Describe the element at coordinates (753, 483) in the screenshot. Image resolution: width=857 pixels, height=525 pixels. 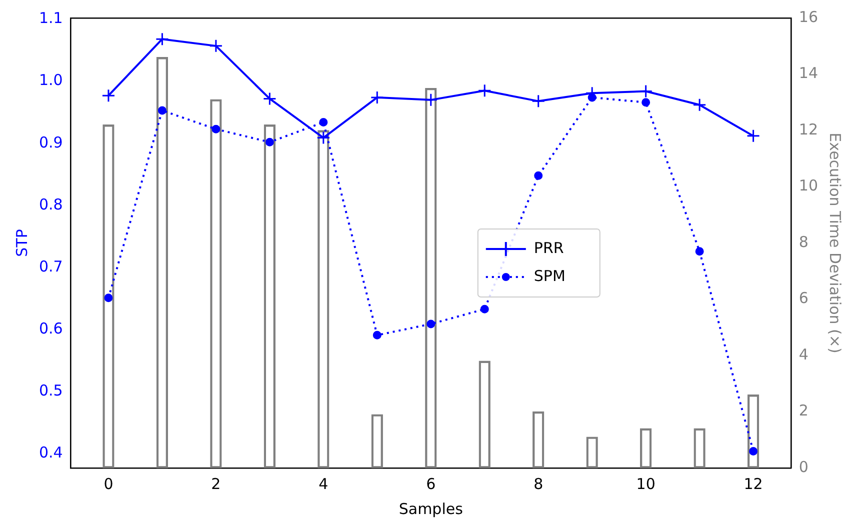
I see `x-tick-label: 12` at that location.